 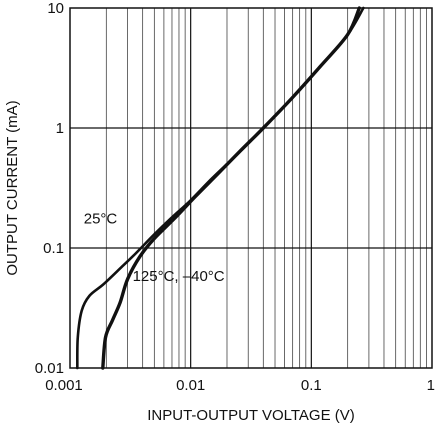 I want to click on y-tick-labels: 0.01 0.1 1 10, so click(x=49, y=188).